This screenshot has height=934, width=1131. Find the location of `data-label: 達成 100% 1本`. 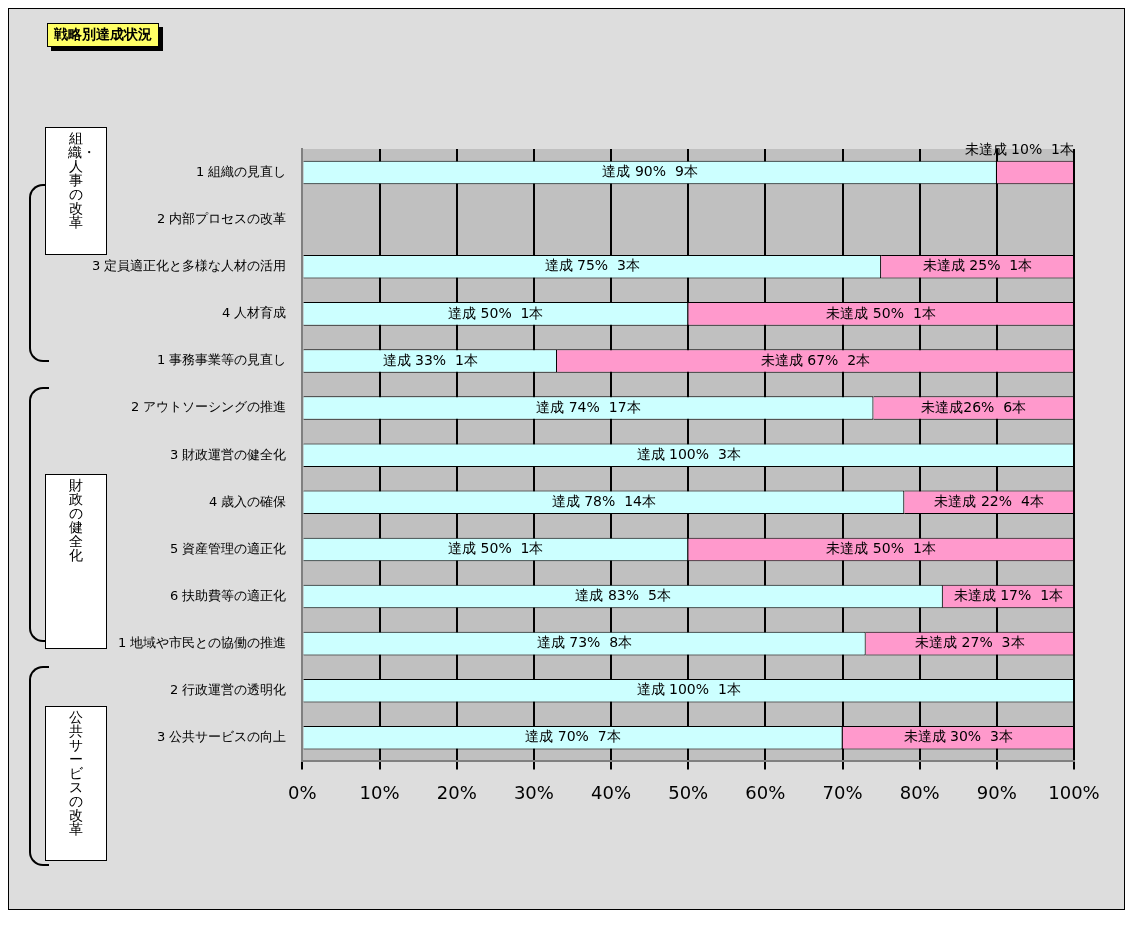

data-label: 達成 100% 1本 is located at coordinates (688, 689).